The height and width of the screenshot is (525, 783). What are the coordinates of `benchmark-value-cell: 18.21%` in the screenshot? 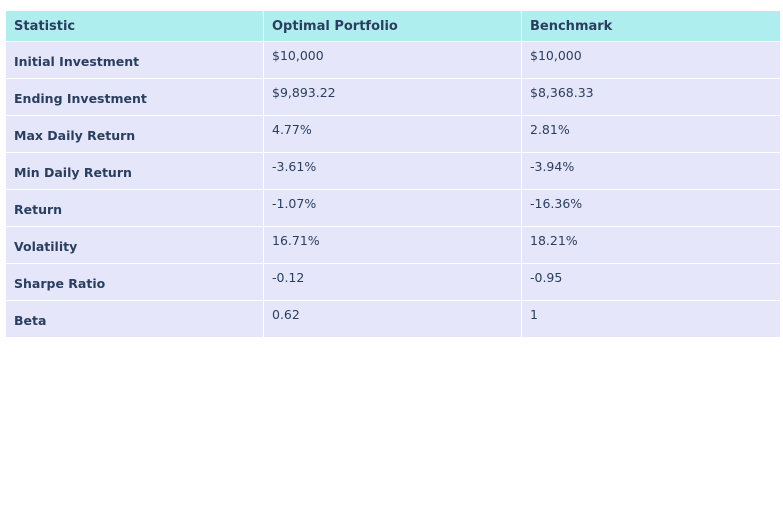 It's located at (651, 245).